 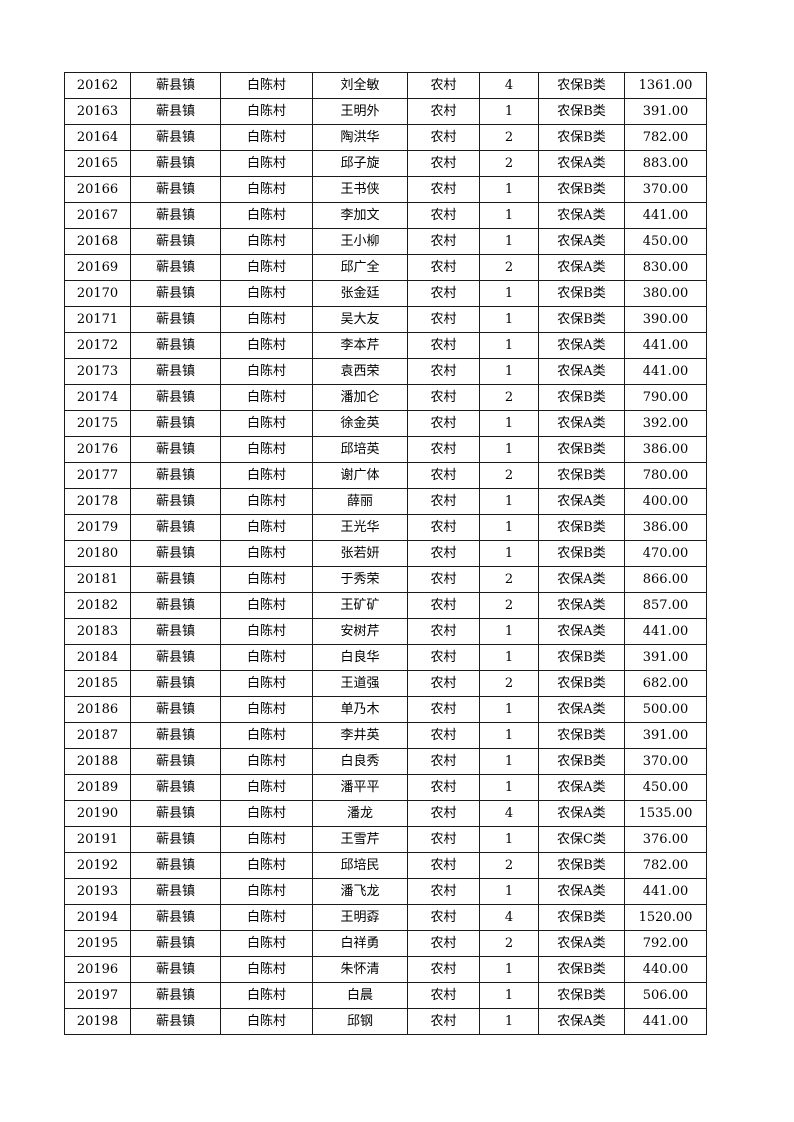 I want to click on cell-id: 20183, so click(x=97, y=631).